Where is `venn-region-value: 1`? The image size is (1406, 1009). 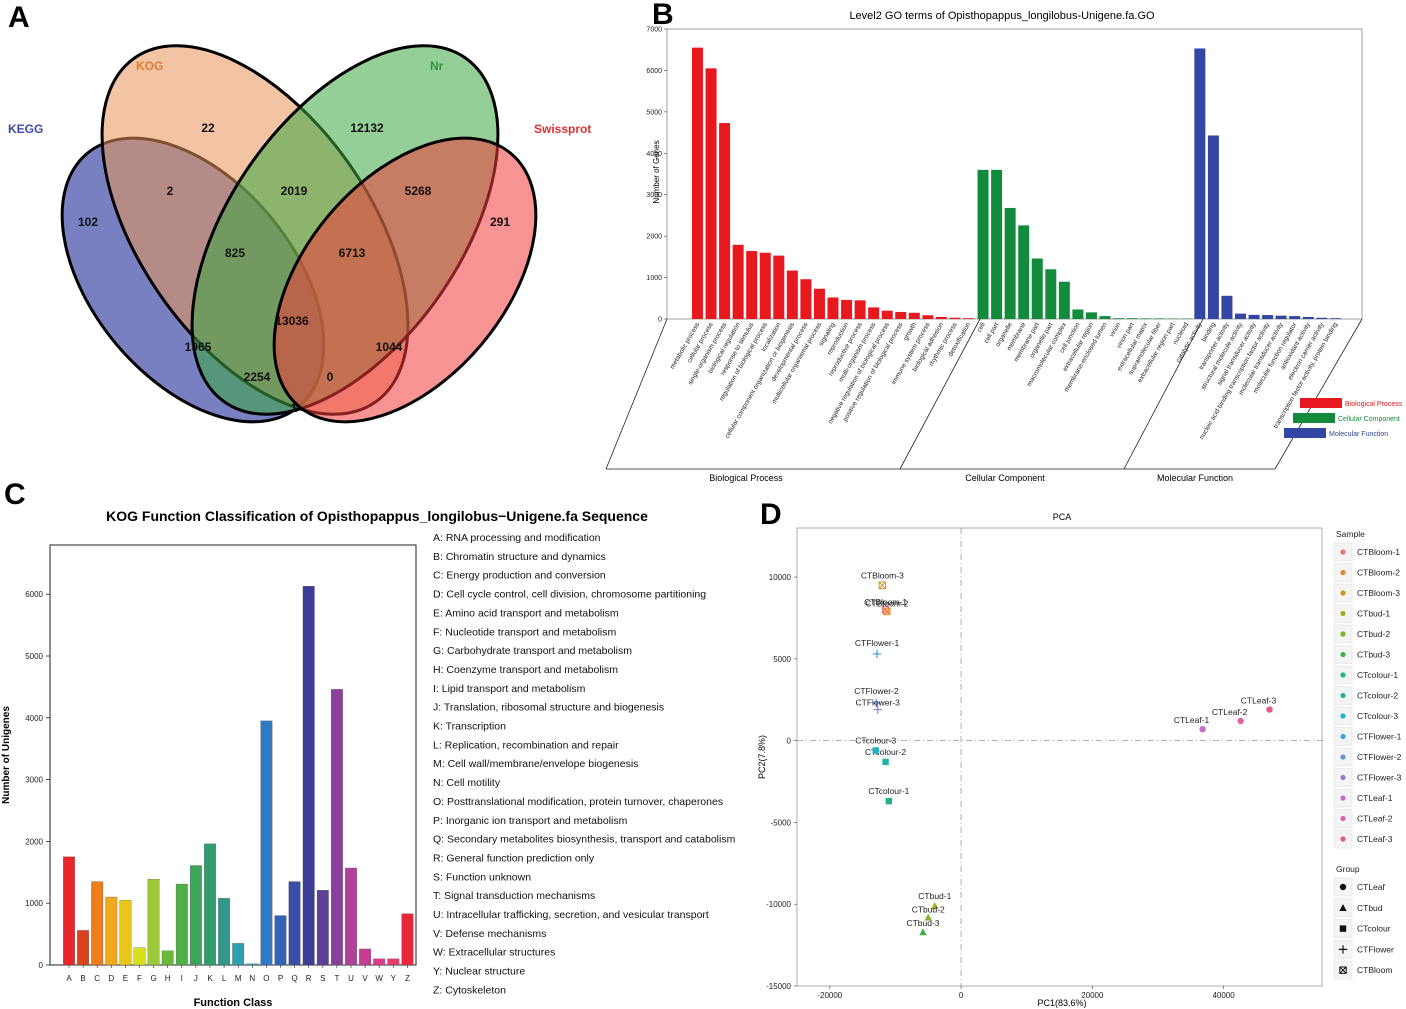 venn-region-value: 1 is located at coordinates (294, 408).